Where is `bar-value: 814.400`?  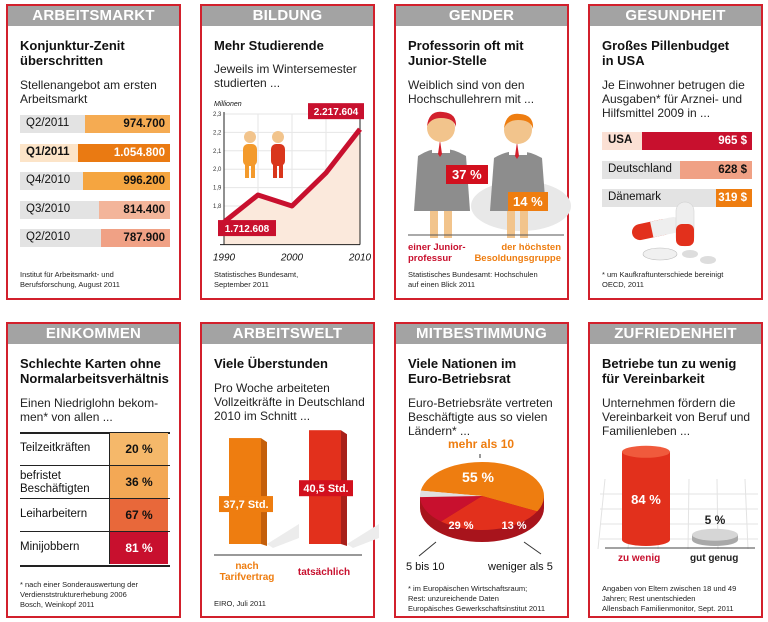 bar-value: 814.400 is located at coordinates (134, 209).